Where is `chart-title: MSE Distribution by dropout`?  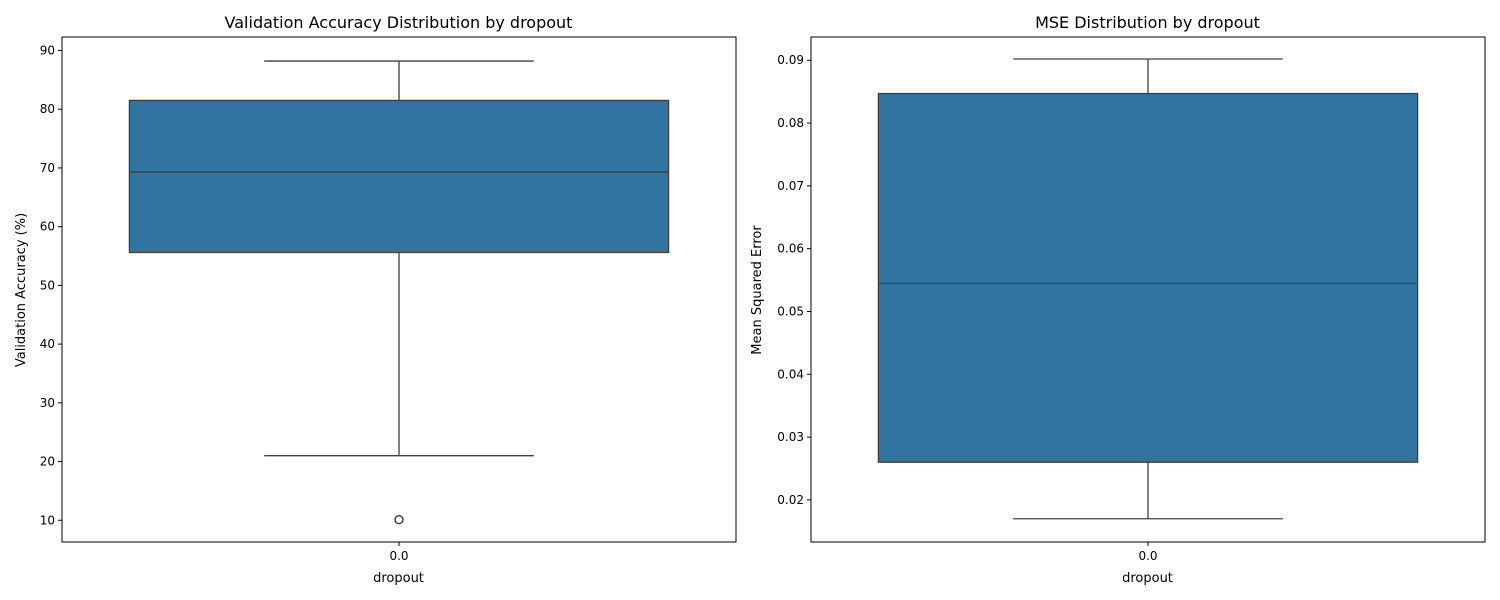 chart-title: MSE Distribution by dropout is located at coordinates (1147, 22).